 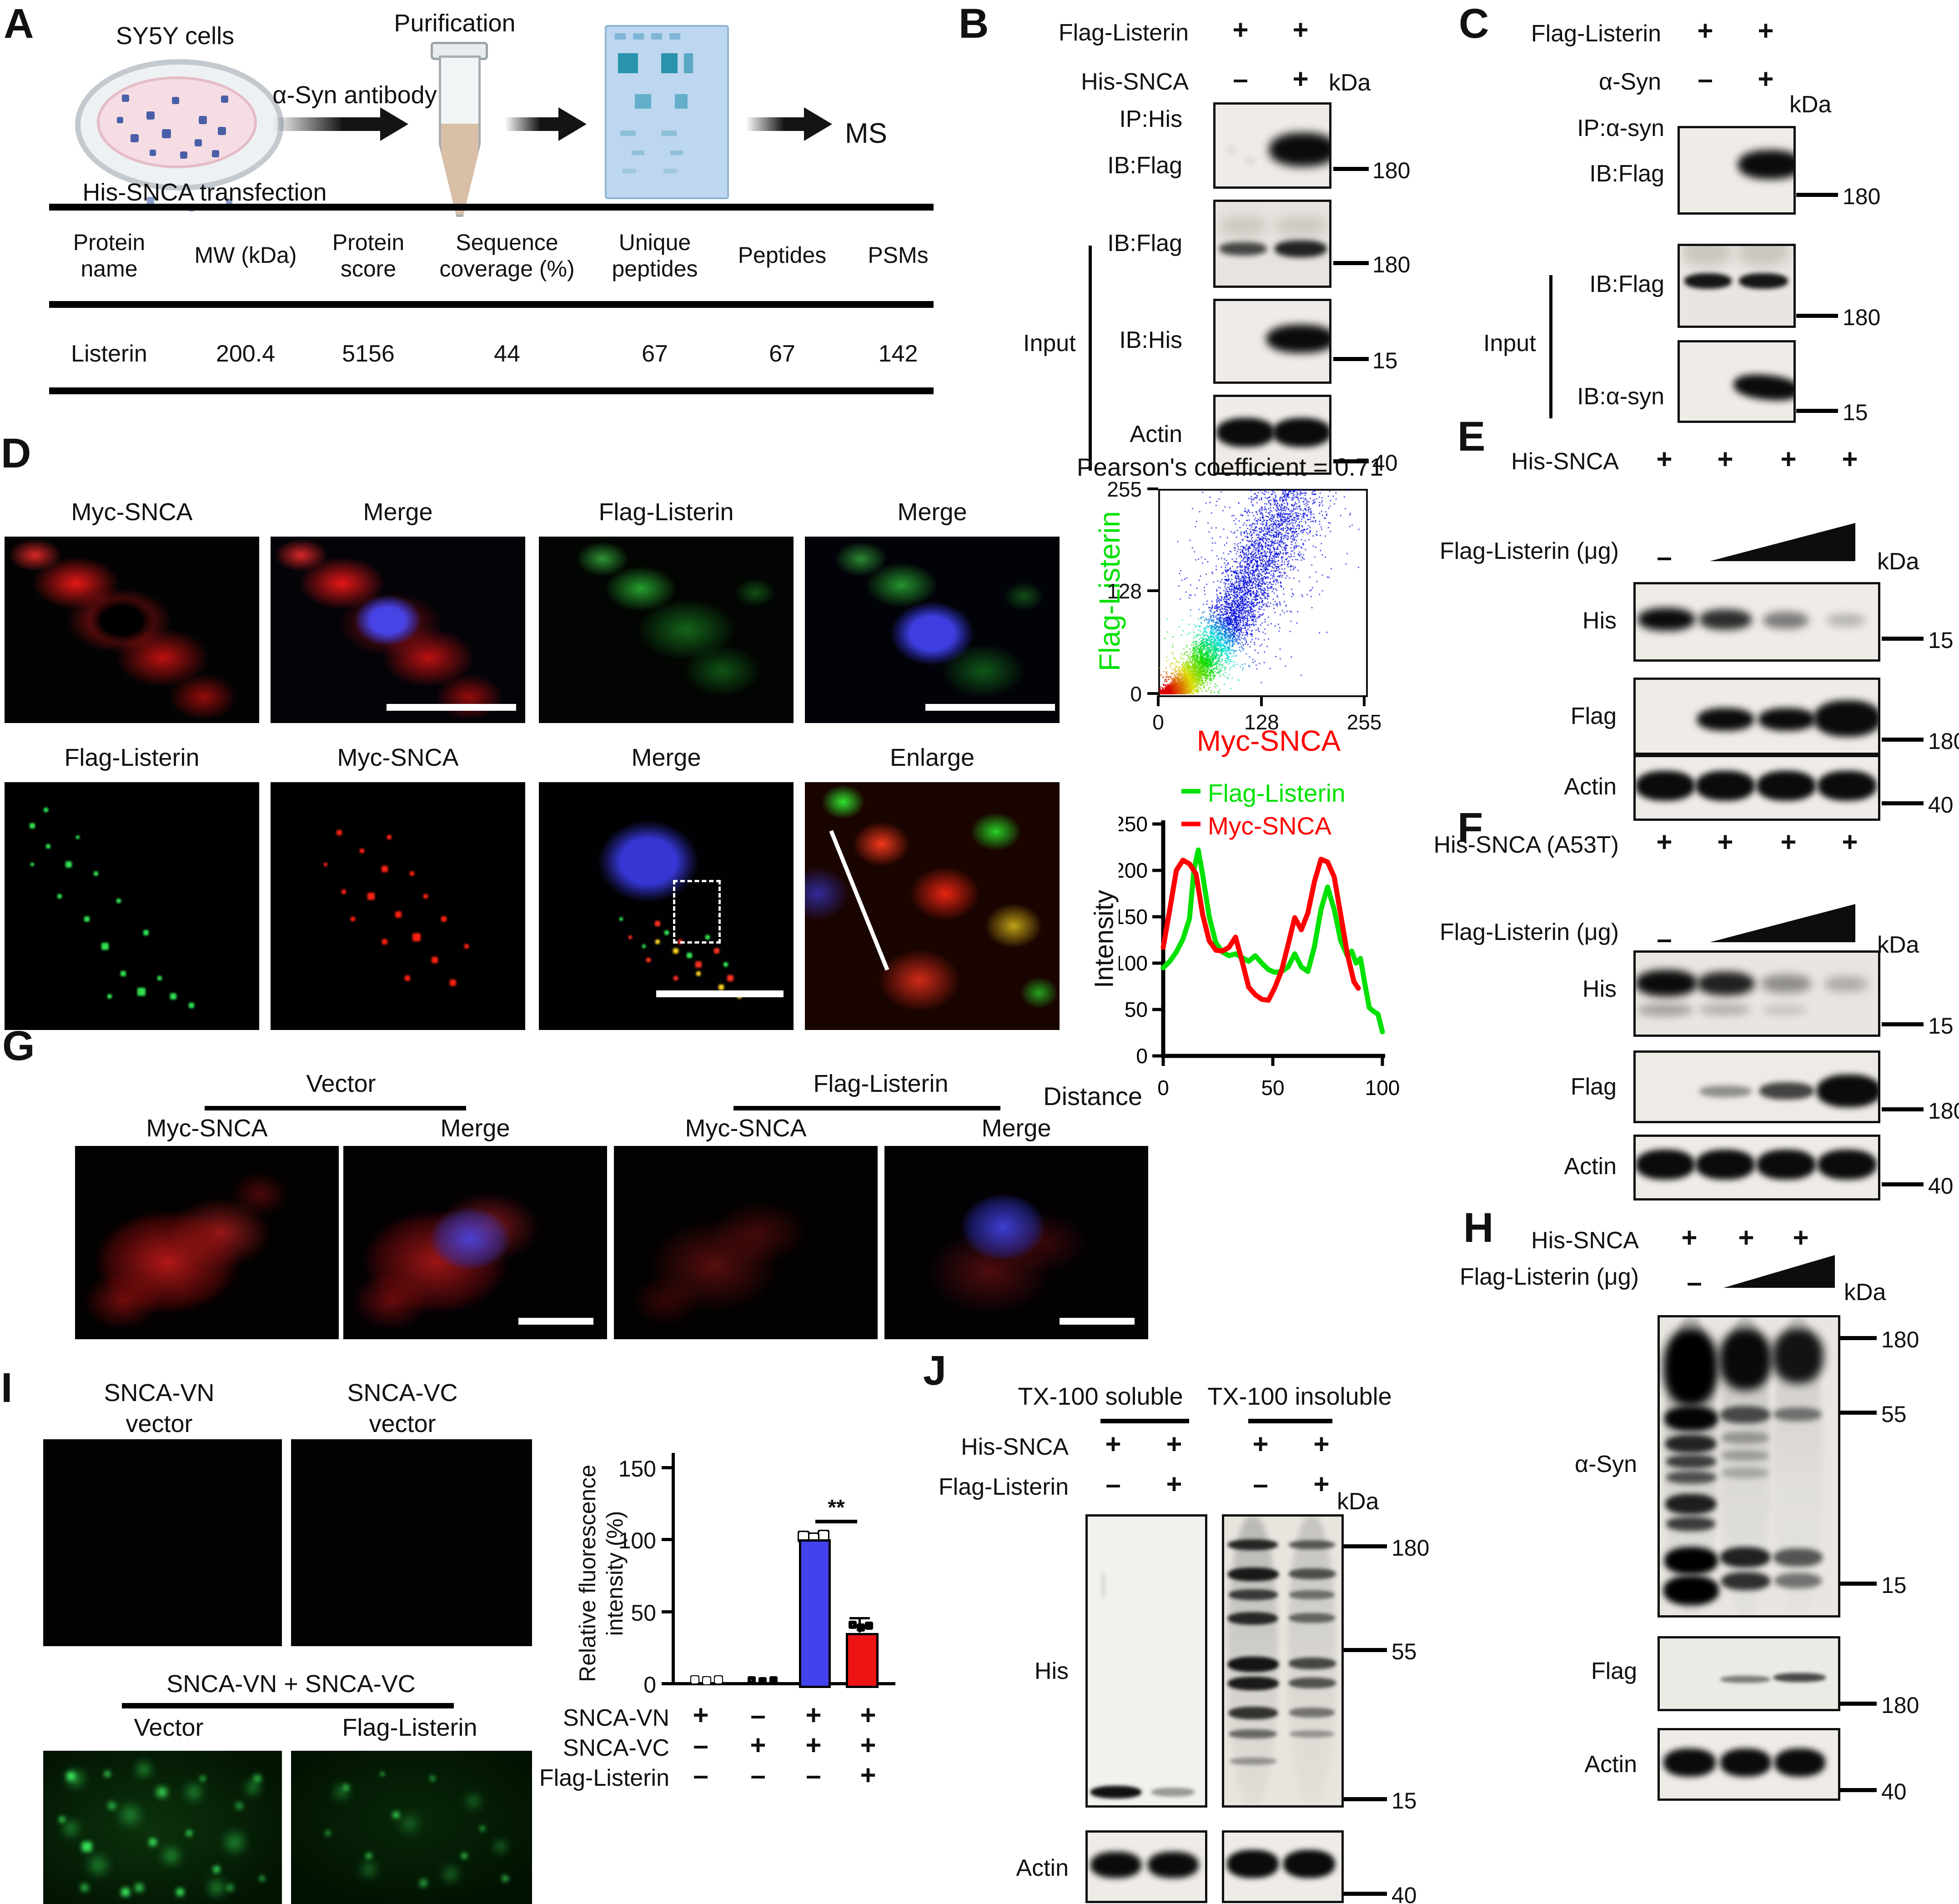 I want to click on d-header: Enlarge, so click(x=932, y=757).